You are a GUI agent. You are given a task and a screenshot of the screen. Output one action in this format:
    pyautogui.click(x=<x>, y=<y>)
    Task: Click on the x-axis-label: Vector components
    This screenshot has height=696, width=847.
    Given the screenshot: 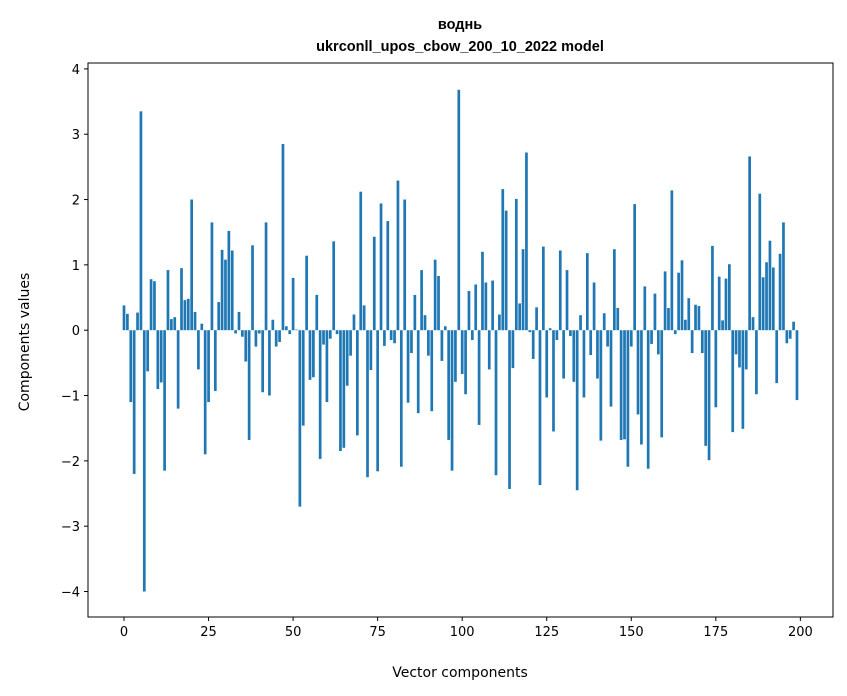 What is the action you would take?
    pyautogui.click(x=460, y=673)
    